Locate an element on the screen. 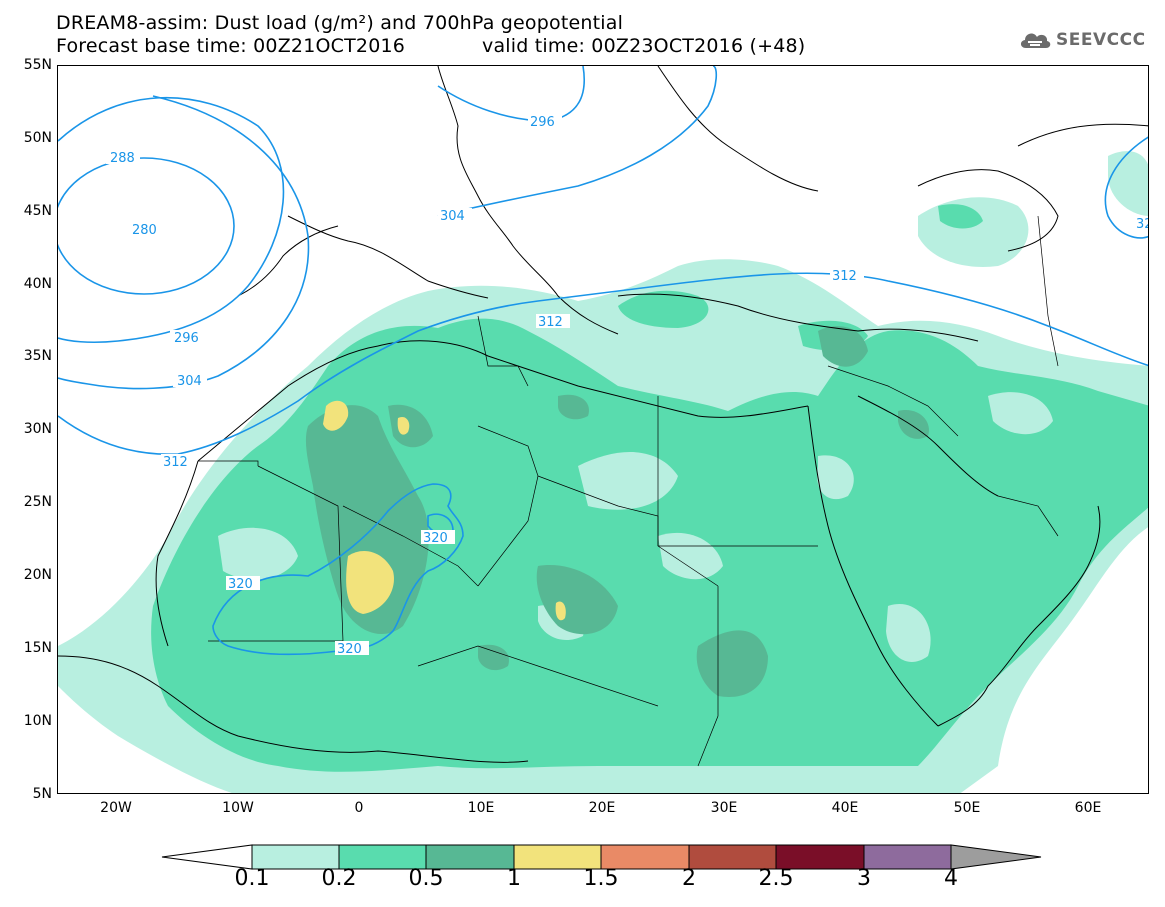 The width and height of the screenshot is (1165, 907). forecast-base-time: Forecast base time: 00Z21OCT2016 is located at coordinates (231, 46).